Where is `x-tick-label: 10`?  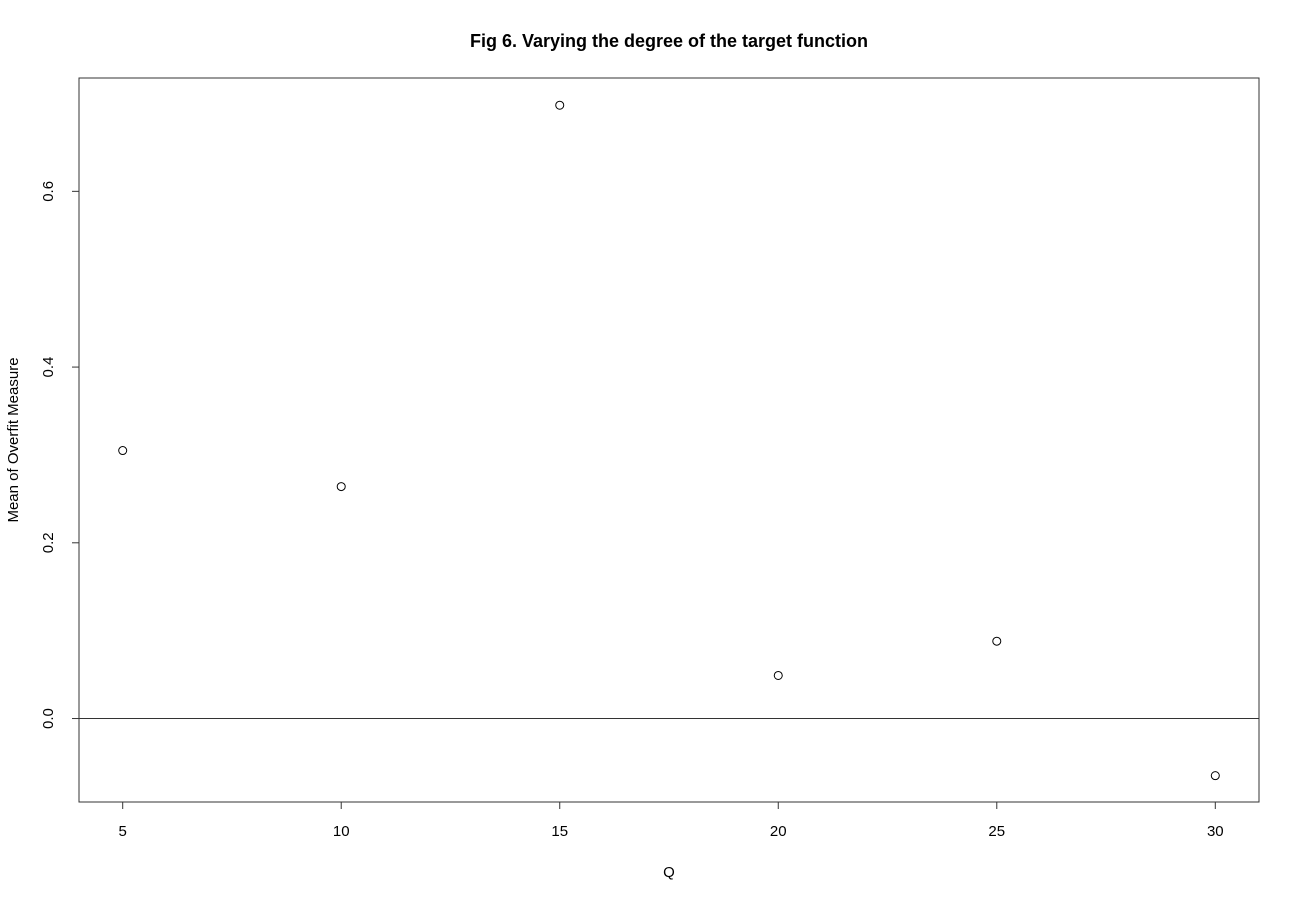
x-tick-label: 10 is located at coordinates (341, 831).